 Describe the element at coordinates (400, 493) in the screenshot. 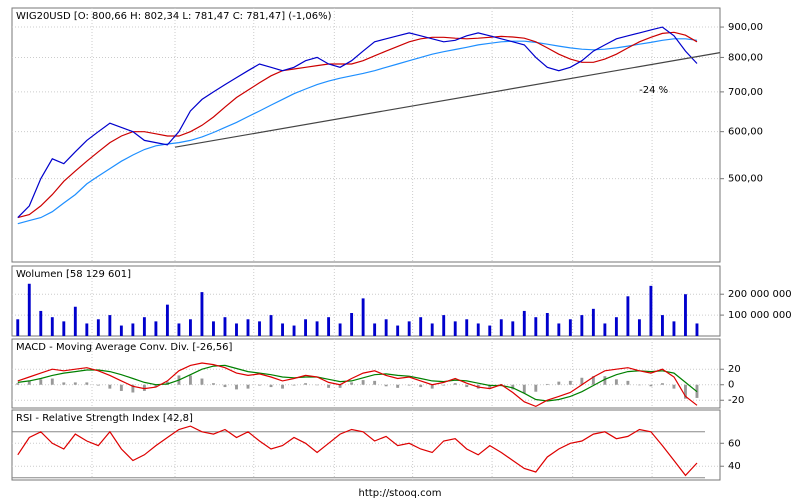

I see `footer: http://stooq.com` at that location.